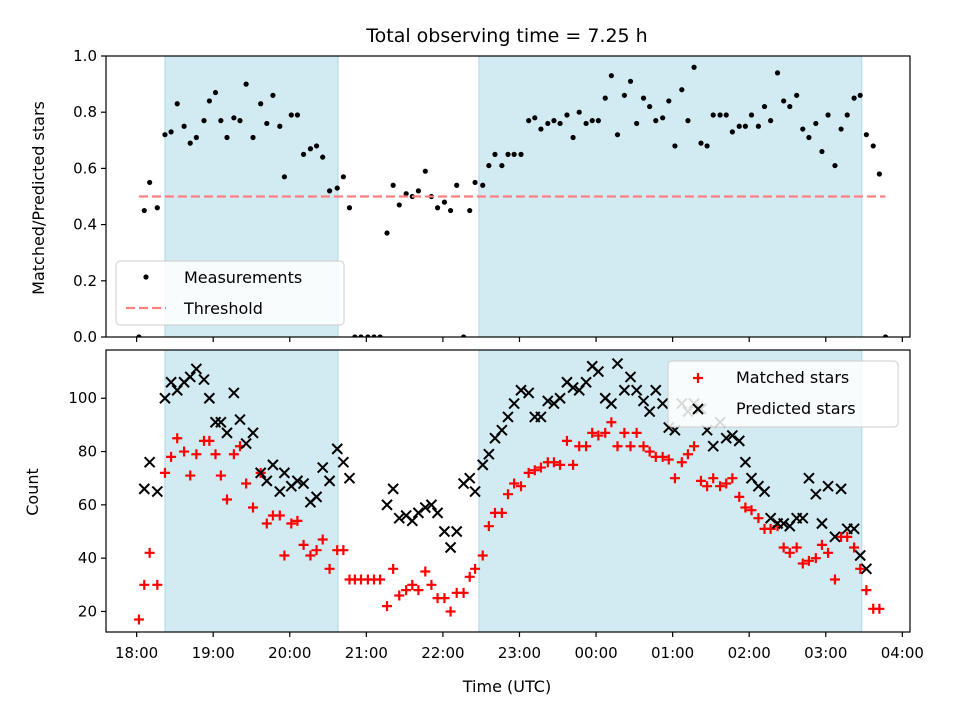 The width and height of the screenshot is (960, 720). I want to click on bottom-legend: Matched stars Predicted stars, so click(783, 394).